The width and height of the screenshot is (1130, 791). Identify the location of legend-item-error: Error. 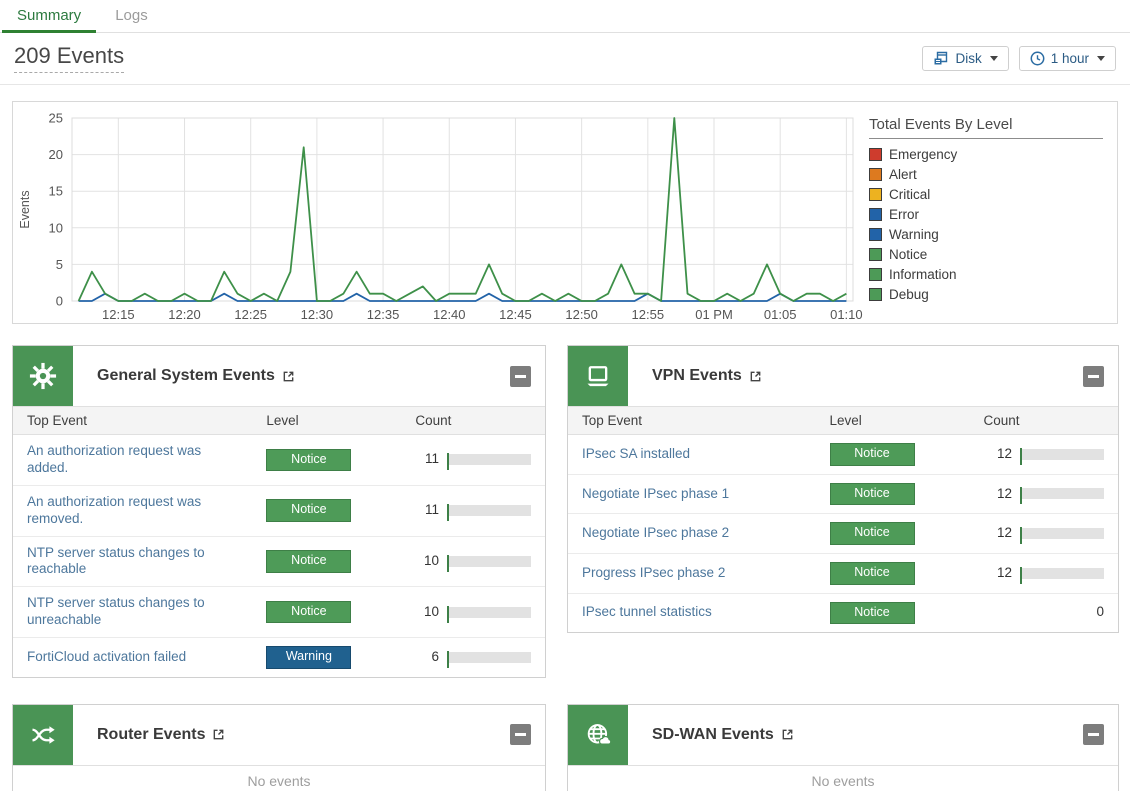
(986, 214).